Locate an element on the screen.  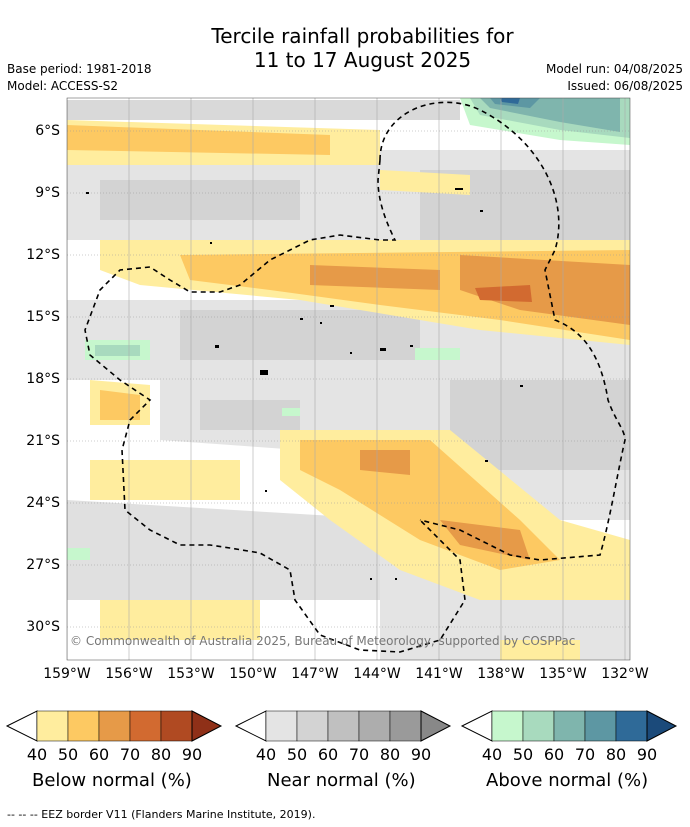
cb-above-title: Above normal (%) is located at coordinates (567, 780).